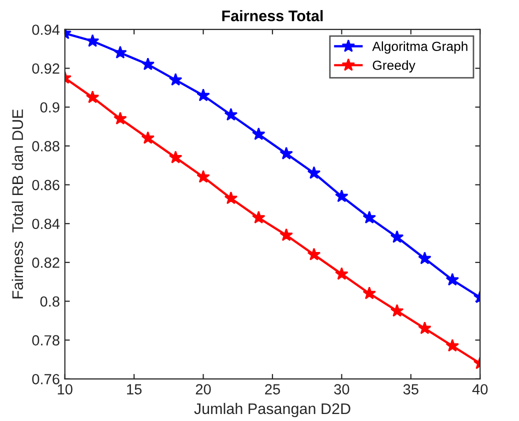  Describe the element at coordinates (46, 263) in the screenshot. I see `y-tick-label: 0.82` at that location.